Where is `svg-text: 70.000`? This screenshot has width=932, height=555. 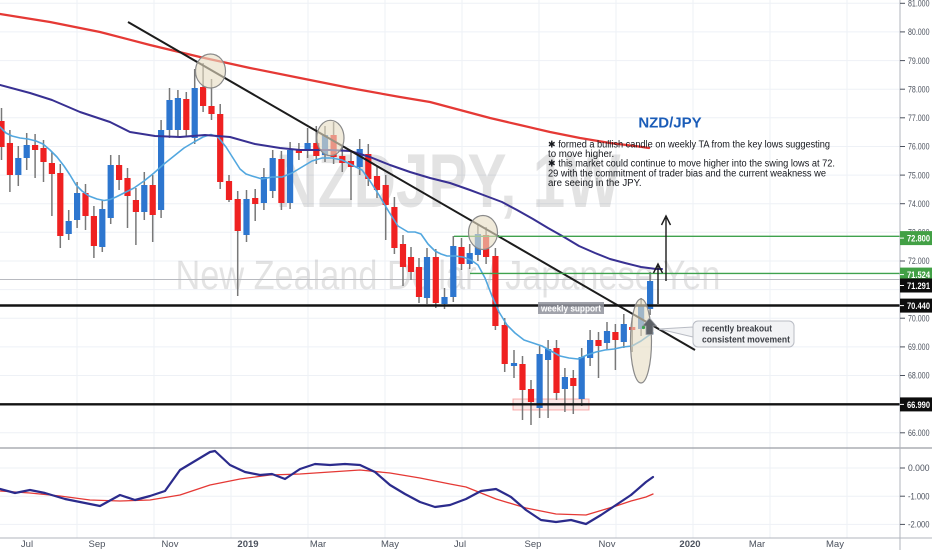 svg-text: 70.000 is located at coordinates (919, 318).